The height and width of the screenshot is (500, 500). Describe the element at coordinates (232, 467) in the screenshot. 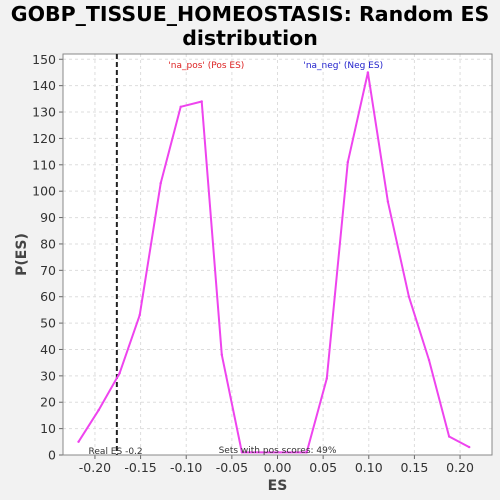

I see `x-tick-label: -0.05` at that location.